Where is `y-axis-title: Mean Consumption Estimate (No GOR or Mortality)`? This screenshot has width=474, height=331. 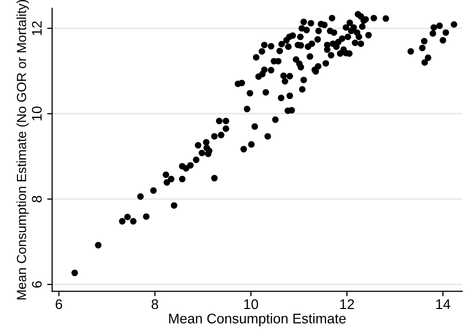
y-axis-title: Mean Consumption Estimate (No GOR or Mortality) is located at coordinates (22, 150).